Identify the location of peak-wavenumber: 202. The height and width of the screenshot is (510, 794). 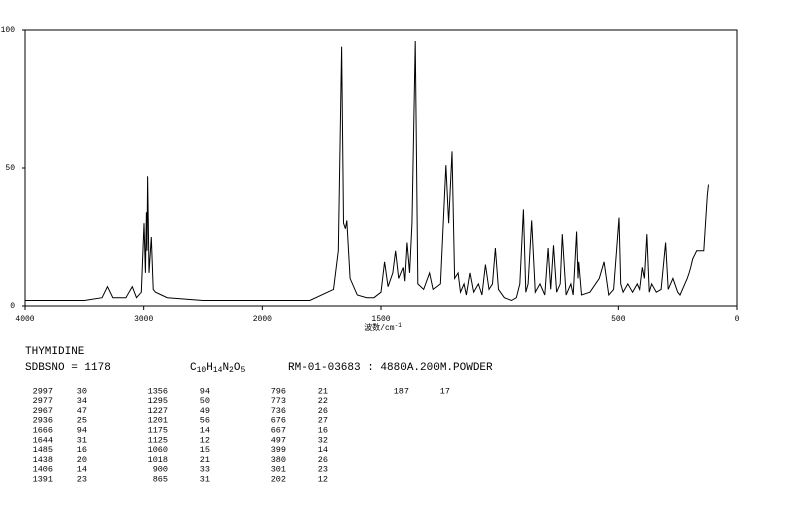
(278, 479).